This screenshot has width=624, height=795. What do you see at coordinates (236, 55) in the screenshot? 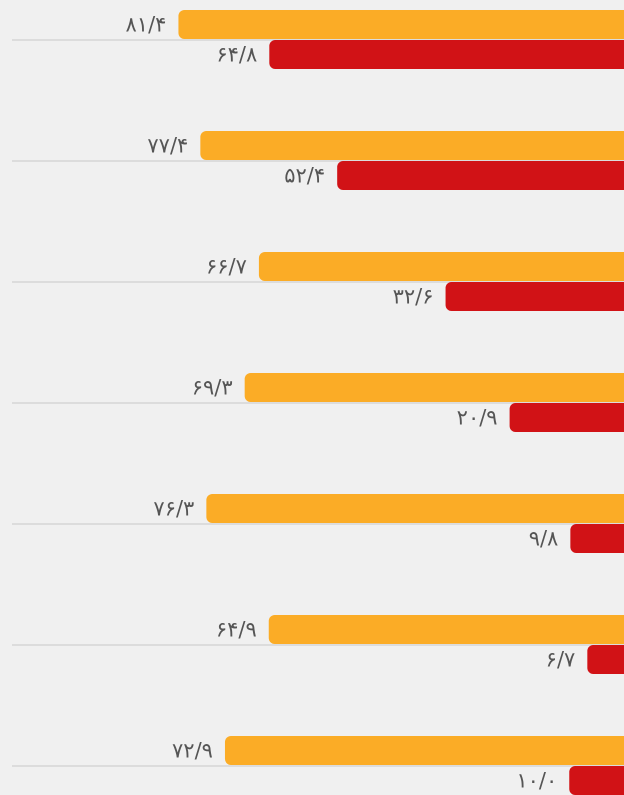
I see `value-label: ۶۴/۸` at bounding box center [236, 55].